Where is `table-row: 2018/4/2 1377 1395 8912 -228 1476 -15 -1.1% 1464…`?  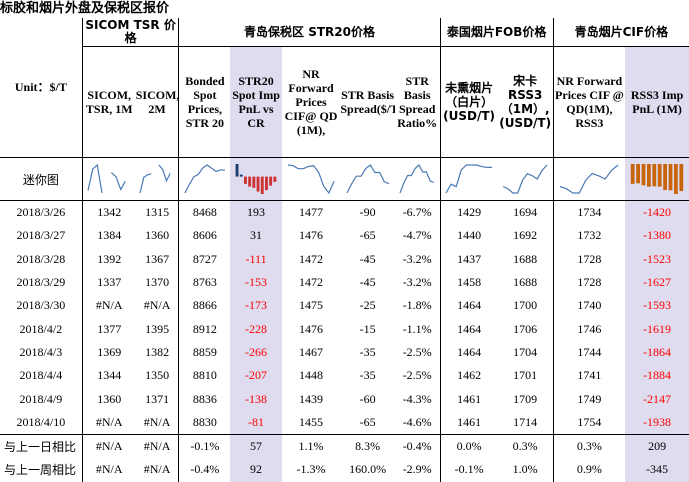 table-row: 2018/4/2 1377 1395 8912 -228 1476 -15 -1.1% 1464… is located at coordinates (344, 329).